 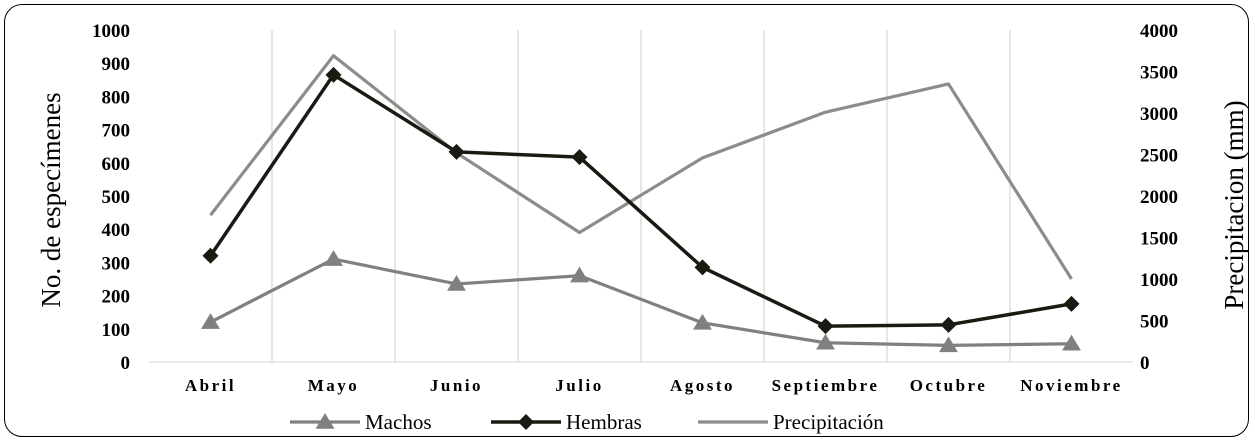 What do you see at coordinates (111, 31) in the screenshot?
I see `y-tick-label: 1000` at bounding box center [111, 31].